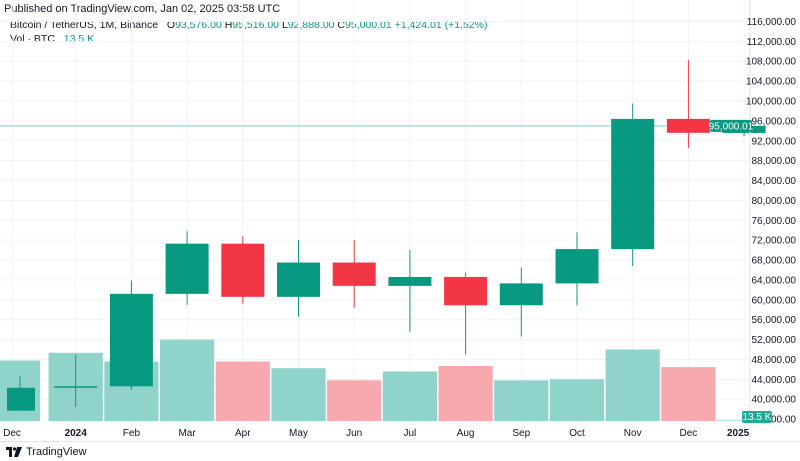 This screenshot has width=800, height=461. What do you see at coordinates (774, 360) in the screenshot?
I see `price-tick-label: 48,000.00` at bounding box center [774, 360].